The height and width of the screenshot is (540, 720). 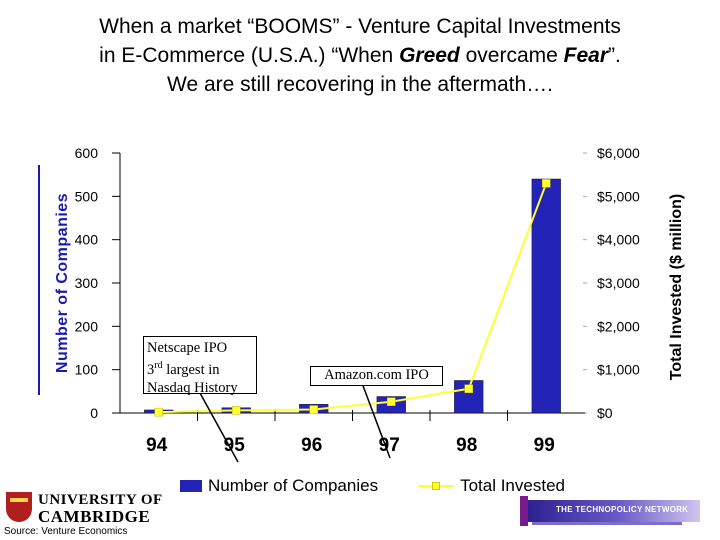 What do you see at coordinates (157, 445) in the screenshot?
I see `x-tick-label: 94` at bounding box center [157, 445].